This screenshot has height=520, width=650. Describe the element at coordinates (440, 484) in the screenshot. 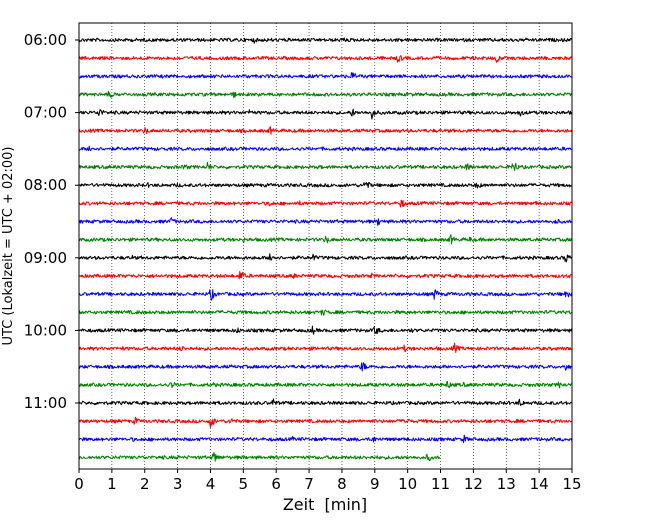

I see `x-tick-label: 11` at that location.